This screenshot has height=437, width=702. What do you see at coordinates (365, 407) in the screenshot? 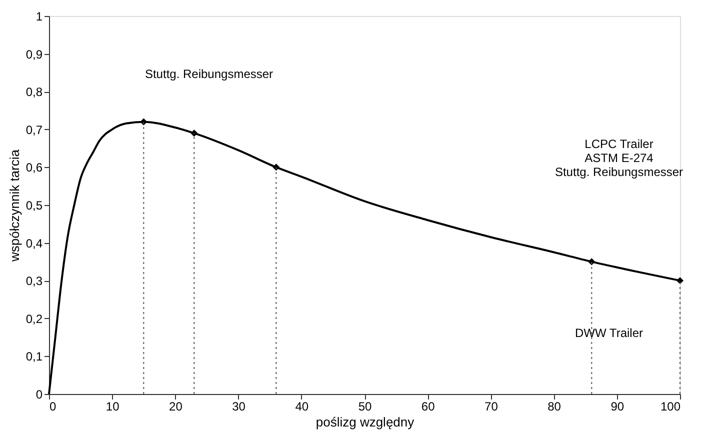
I see `x-tick-label: 50` at bounding box center [365, 407].